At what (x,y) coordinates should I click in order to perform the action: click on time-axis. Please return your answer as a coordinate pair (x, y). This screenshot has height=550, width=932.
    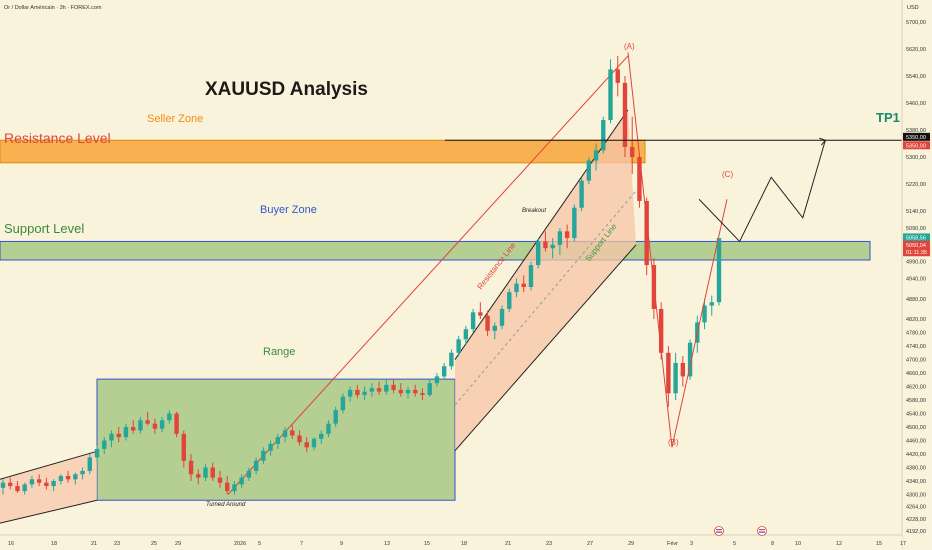
    Looking at the image, I should click on (451, 542).